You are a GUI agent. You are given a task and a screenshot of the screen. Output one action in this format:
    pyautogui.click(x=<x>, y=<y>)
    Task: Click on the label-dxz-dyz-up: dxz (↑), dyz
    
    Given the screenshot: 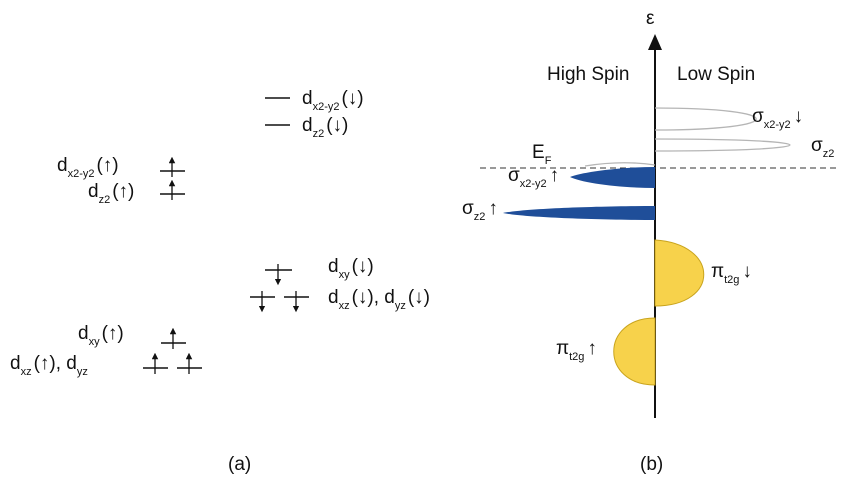 What is the action you would take?
    pyautogui.click(x=49, y=365)
    